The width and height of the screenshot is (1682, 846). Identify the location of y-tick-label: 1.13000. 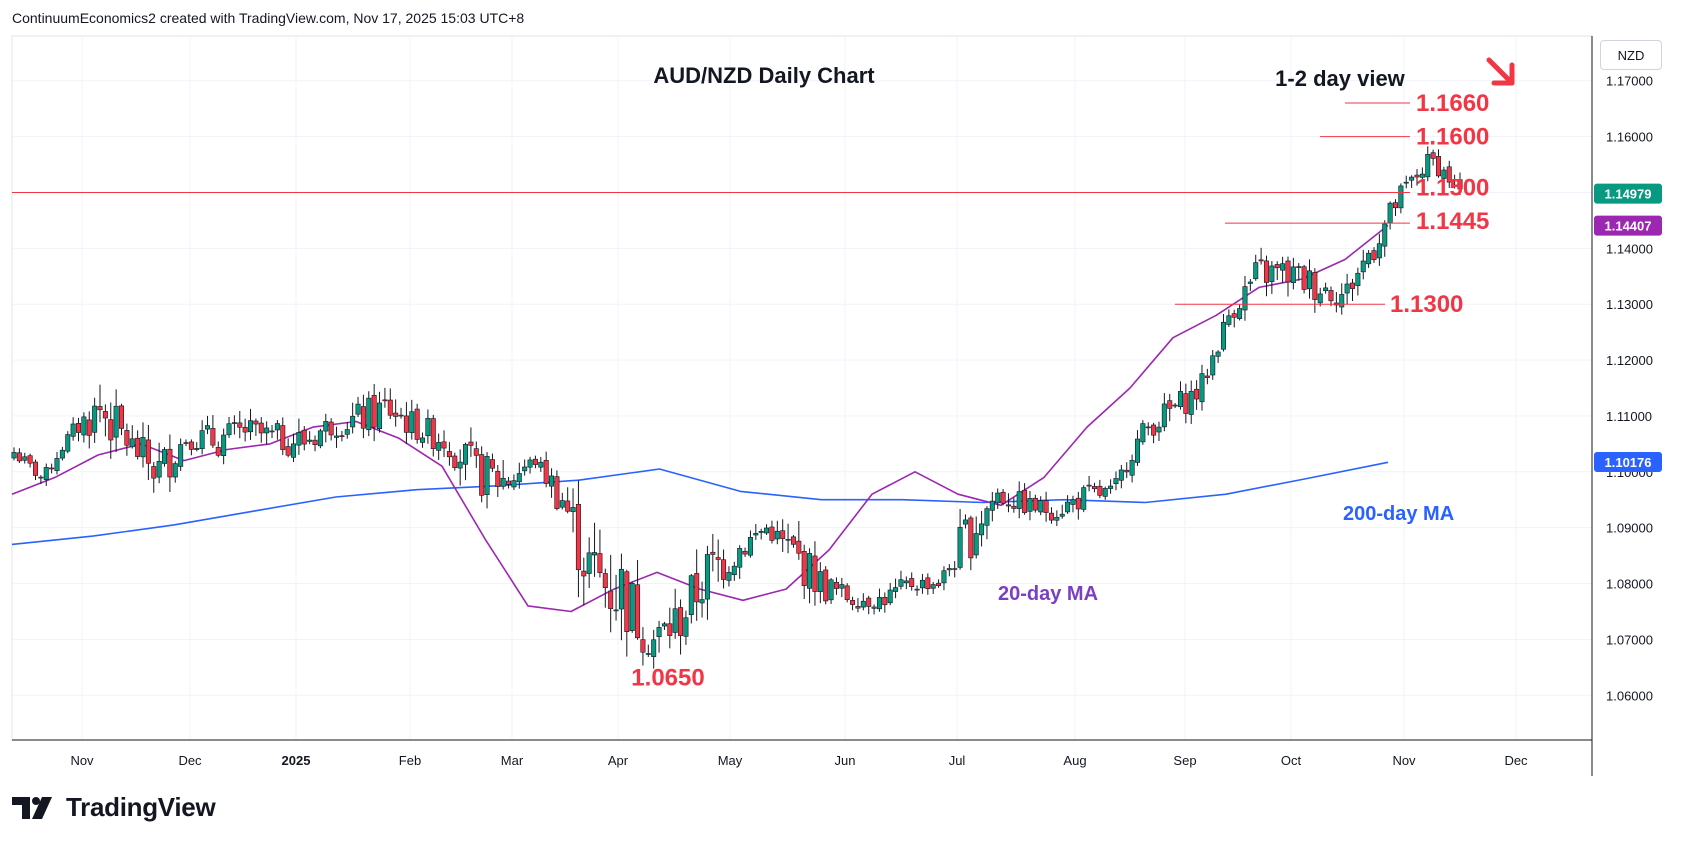
(1629, 304).